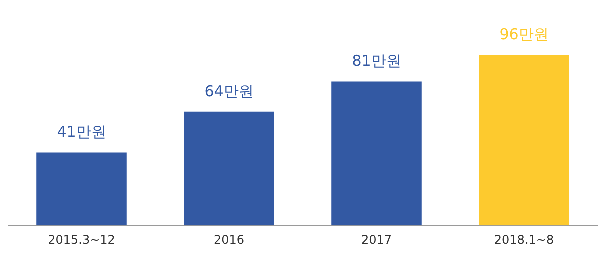 The width and height of the screenshot is (610, 264). I want to click on x-tick-label: 2017, so click(376, 239).